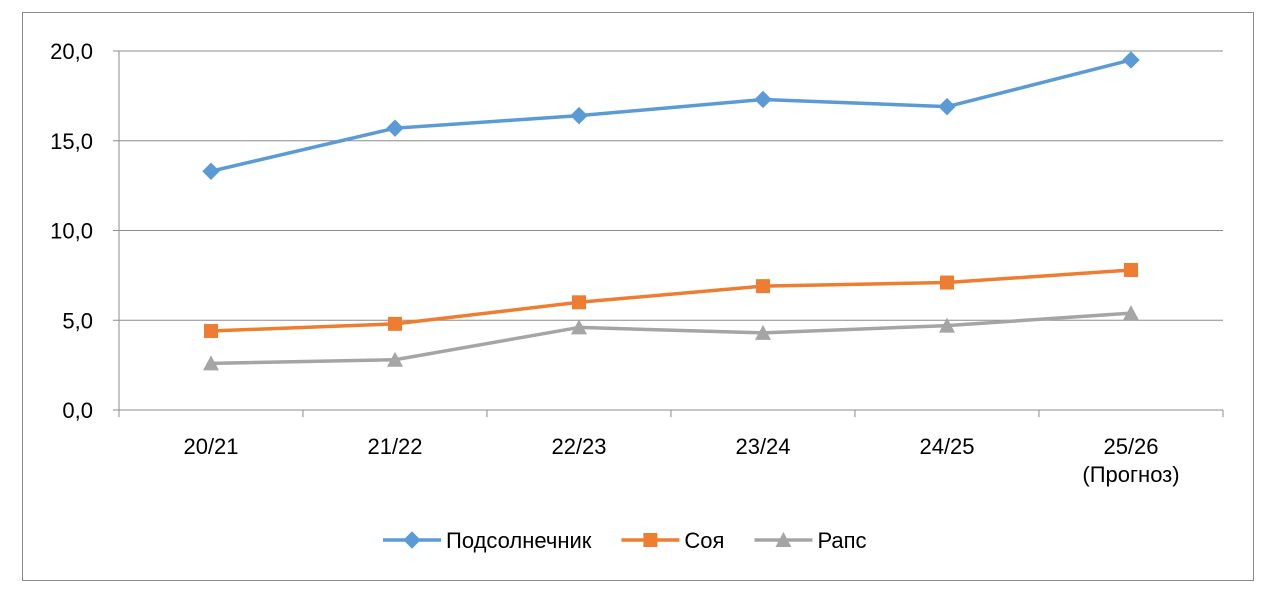  I want to click on y-tick-label: 20,0, so click(71, 51).